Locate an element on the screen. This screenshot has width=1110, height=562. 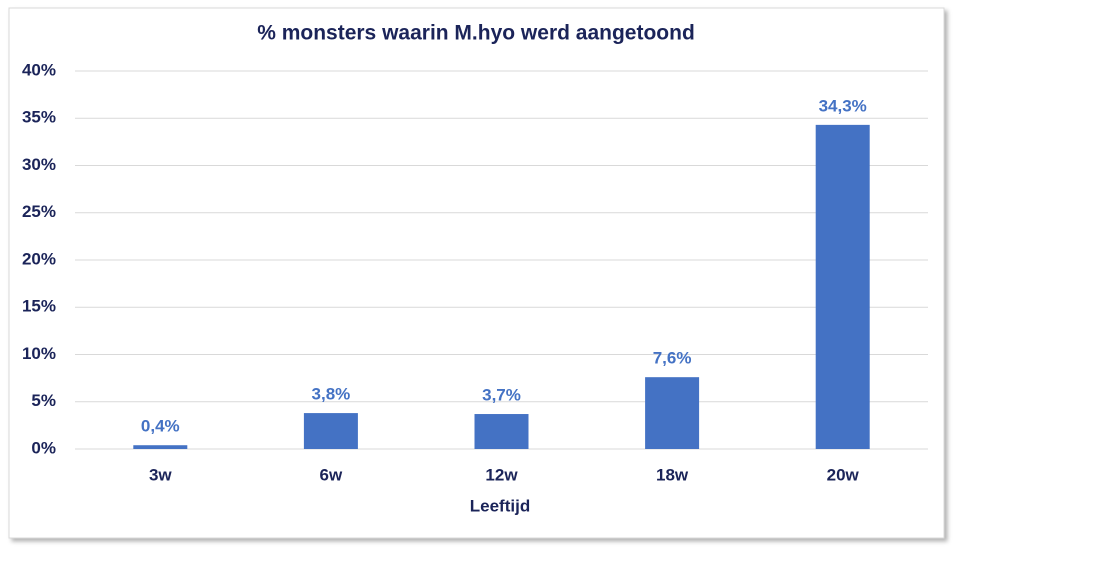
y-tick-label: 5% is located at coordinates (43, 400).